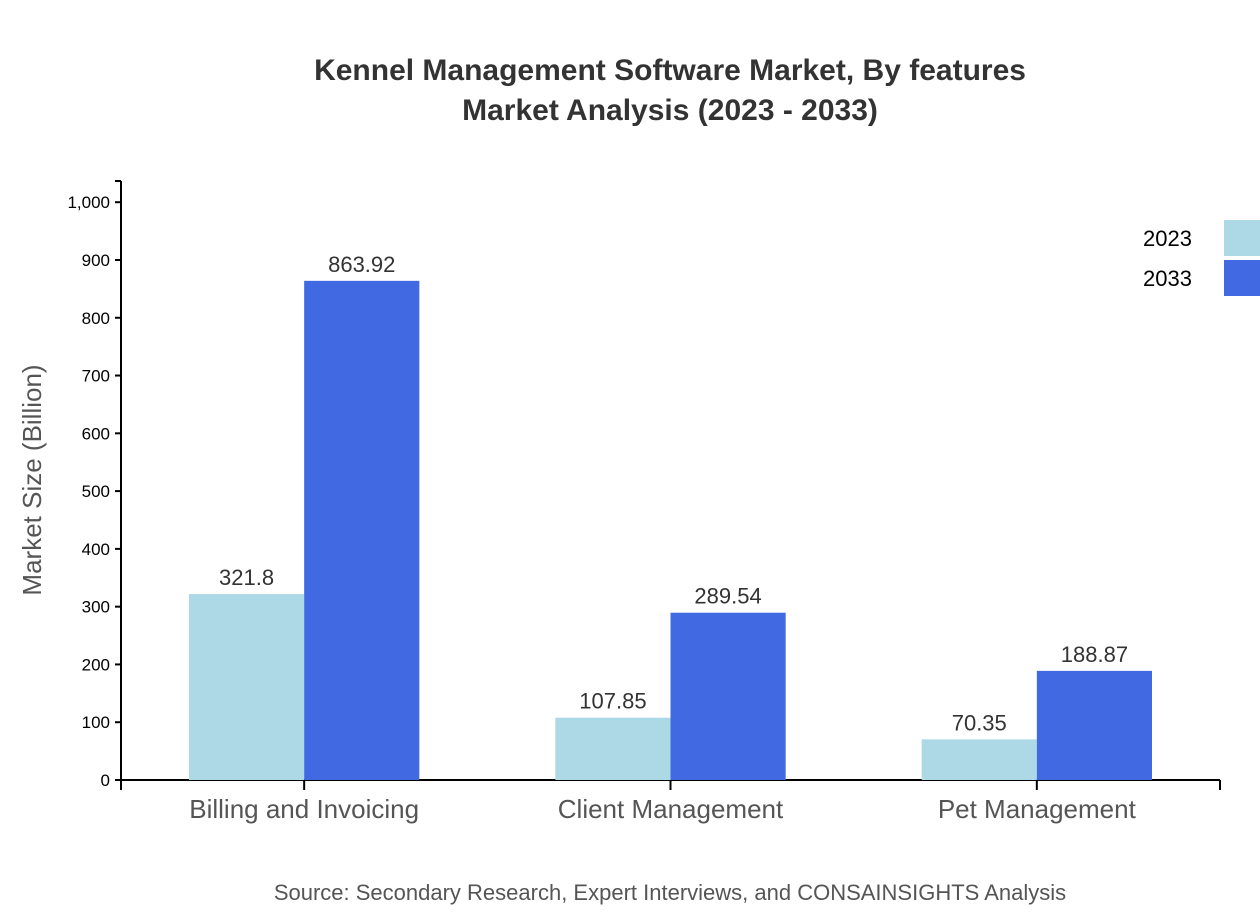  I want to click on y-tick-label: 200, so click(96, 664).